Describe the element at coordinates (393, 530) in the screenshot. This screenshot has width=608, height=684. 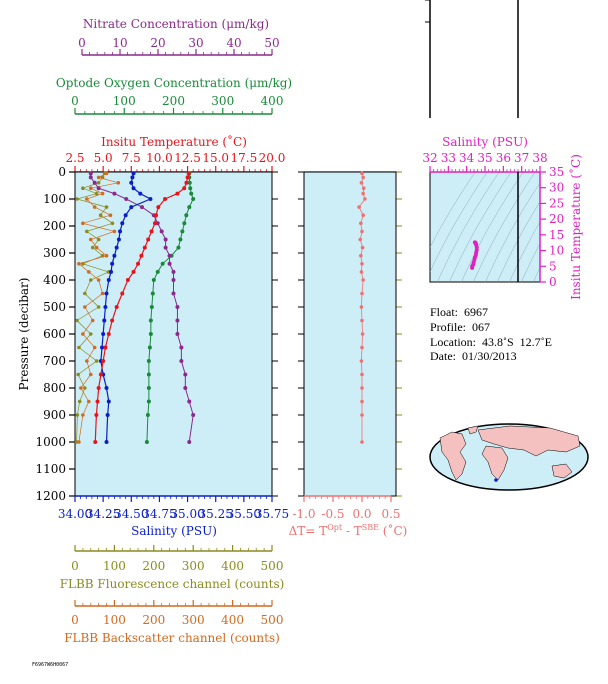
I see `delta-title-suffix: (˚C)` at that location.